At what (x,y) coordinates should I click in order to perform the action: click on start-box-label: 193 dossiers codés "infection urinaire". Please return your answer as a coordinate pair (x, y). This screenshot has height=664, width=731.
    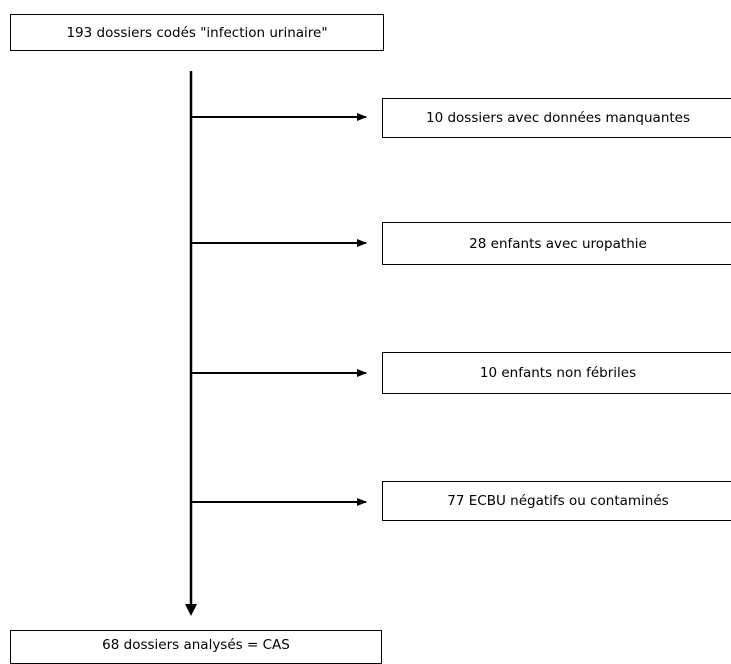
    Looking at the image, I should click on (197, 32).